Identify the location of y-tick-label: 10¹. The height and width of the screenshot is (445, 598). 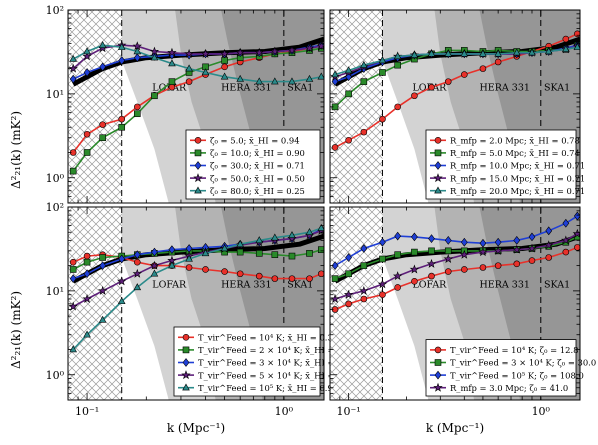
(55, 291).